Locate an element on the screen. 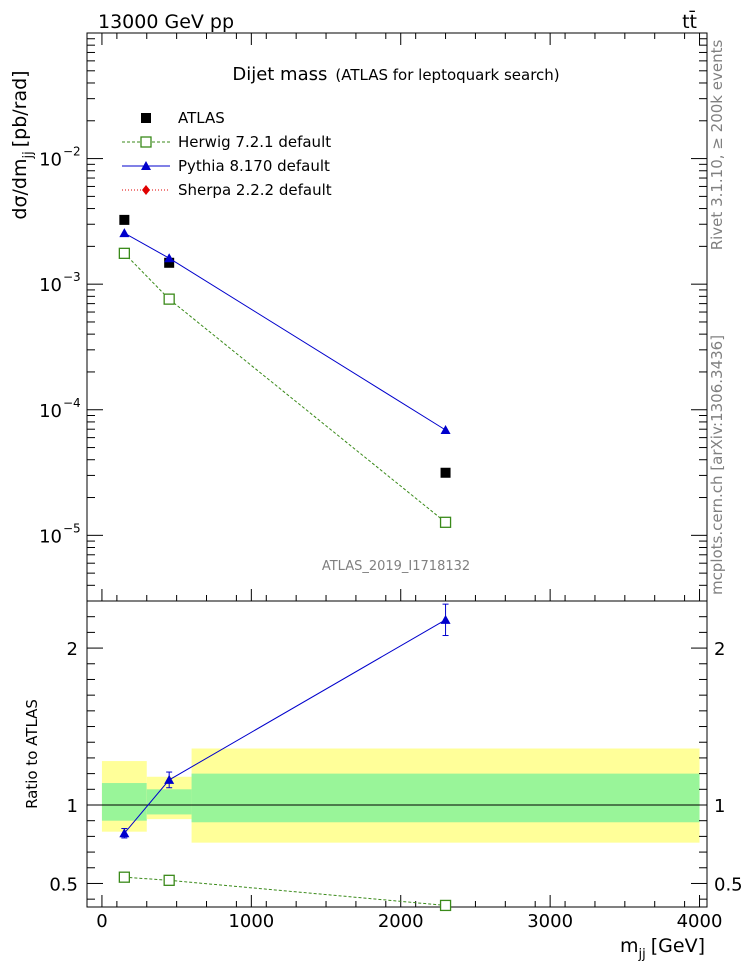 The height and width of the screenshot is (972, 746). main-series-1-line is located at coordinates (284, 387).